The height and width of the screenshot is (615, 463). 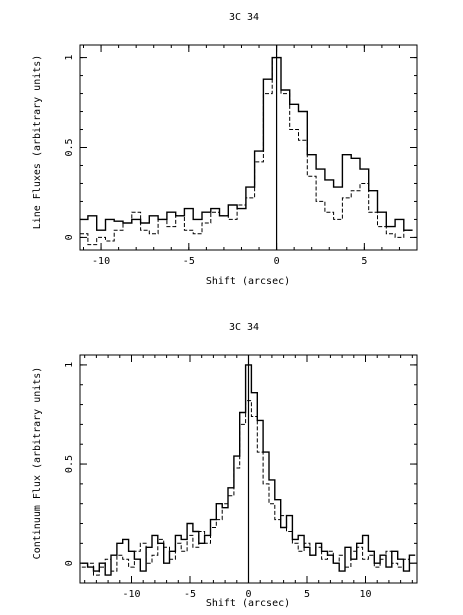 What do you see at coordinates (37, 463) in the screenshot?
I see `continuum-flux-y-axis-label: Continuum Flux (arbitrary units)` at bounding box center [37, 463].